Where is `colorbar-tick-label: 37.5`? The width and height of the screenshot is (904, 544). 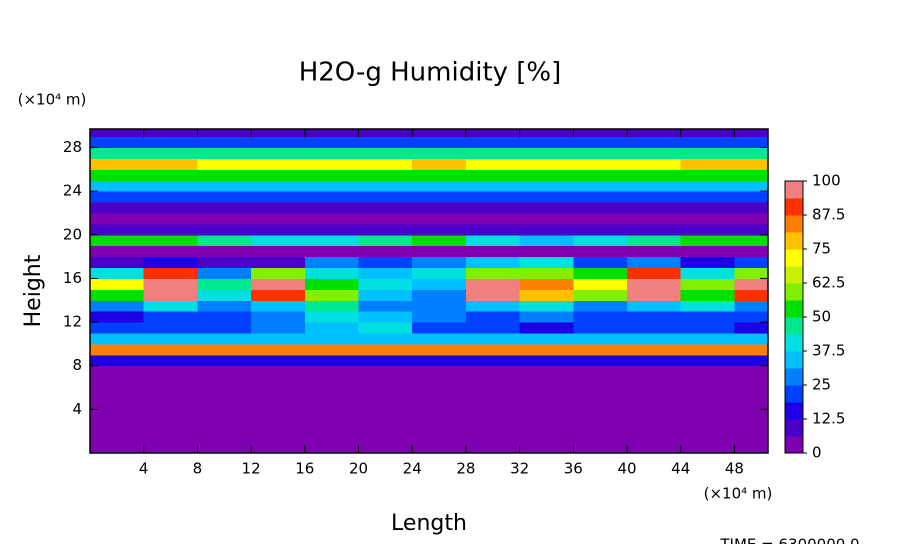
colorbar-tick-label: 37.5 is located at coordinates (828, 351).